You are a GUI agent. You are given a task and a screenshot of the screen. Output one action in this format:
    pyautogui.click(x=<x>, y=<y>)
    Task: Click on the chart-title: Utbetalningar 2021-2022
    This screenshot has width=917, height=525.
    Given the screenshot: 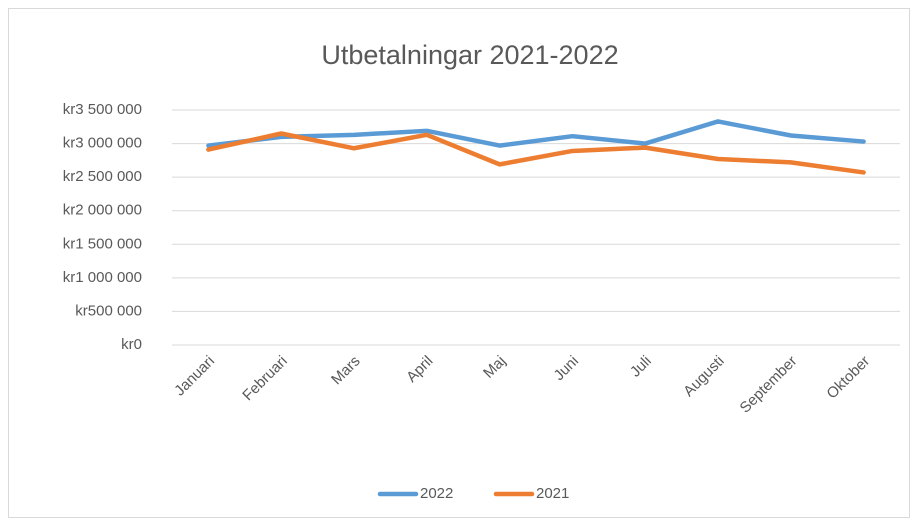 What is the action you would take?
    pyautogui.click(x=469, y=55)
    